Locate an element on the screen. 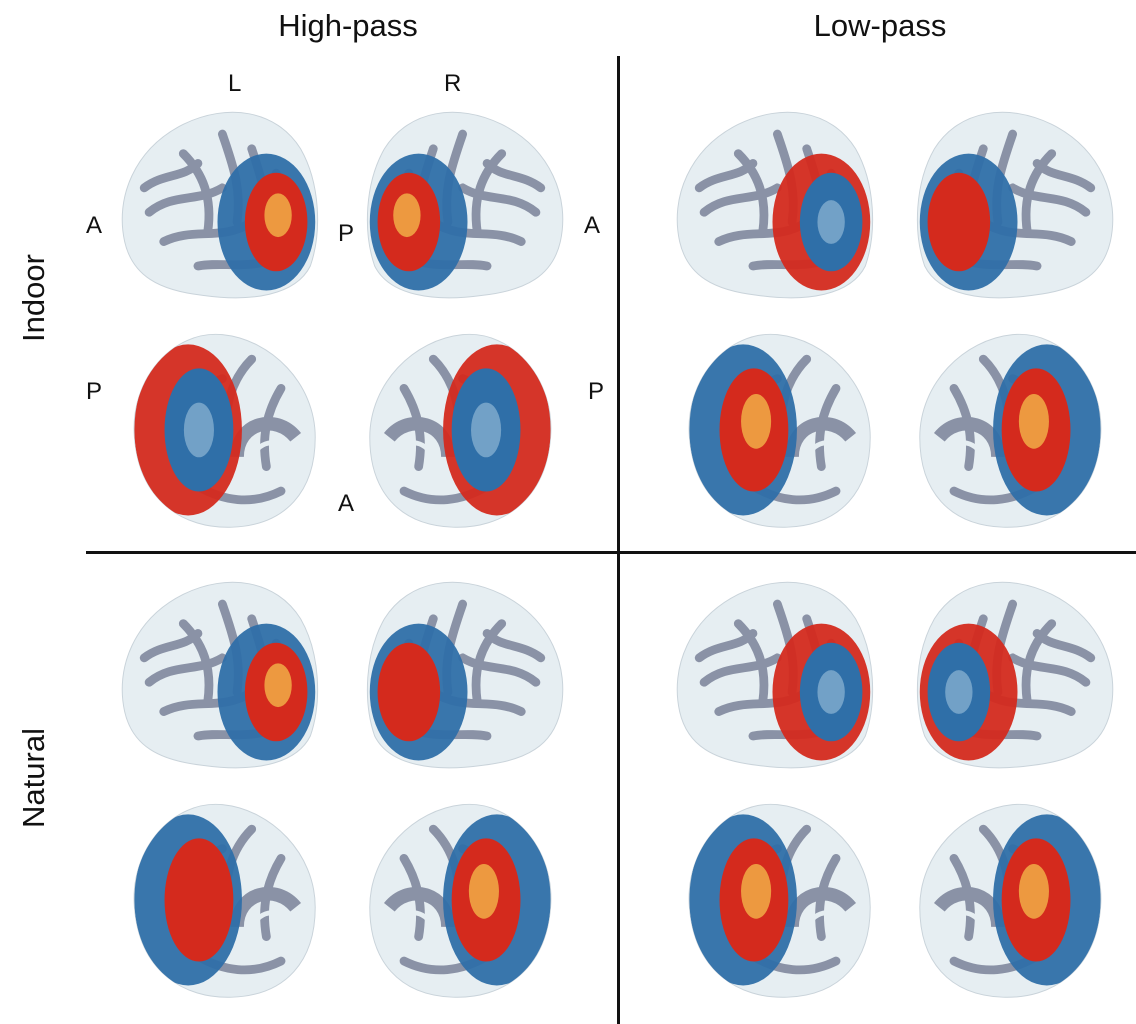 This screenshot has height=1024, width=1136. orientation-label-posterior-center: P is located at coordinates (346, 233).